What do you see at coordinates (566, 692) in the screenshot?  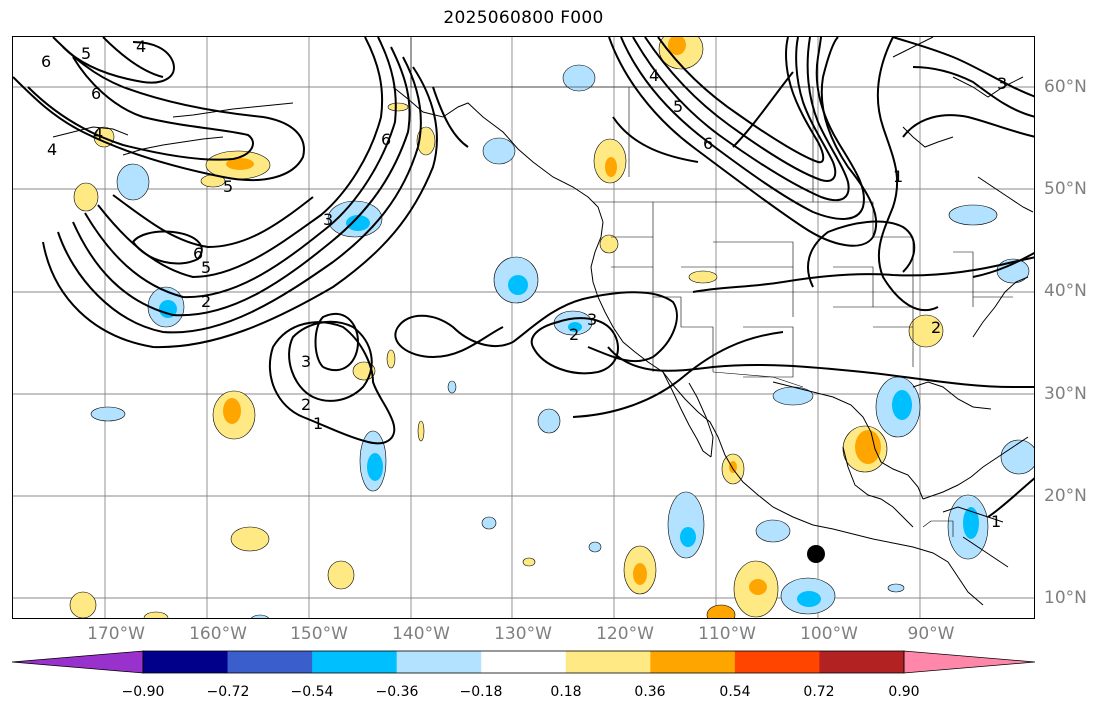 I see `colorbar-tick: 0.18` at bounding box center [566, 692].